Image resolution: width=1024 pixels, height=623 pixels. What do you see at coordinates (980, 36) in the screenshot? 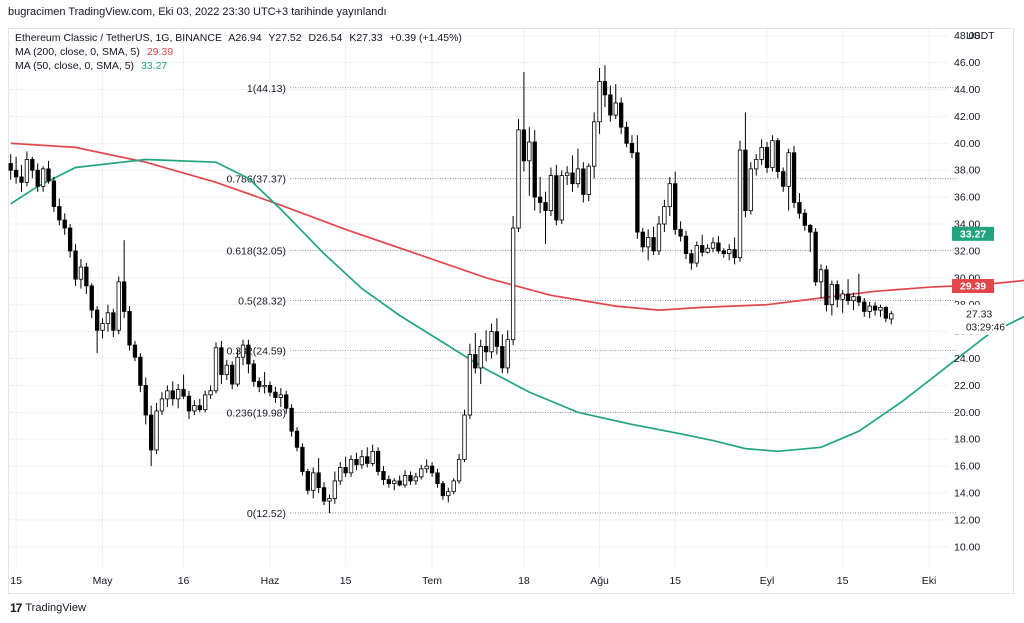
I see `currency-label: USDT` at bounding box center [980, 36].